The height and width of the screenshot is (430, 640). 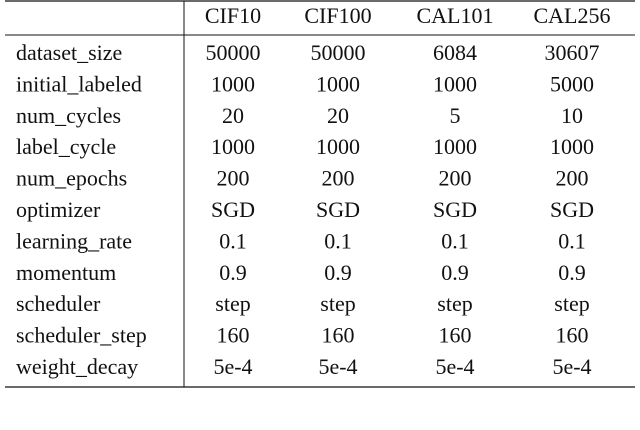 What do you see at coordinates (58, 209) in the screenshot?
I see `row-label: optimizer` at bounding box center [58, 209].